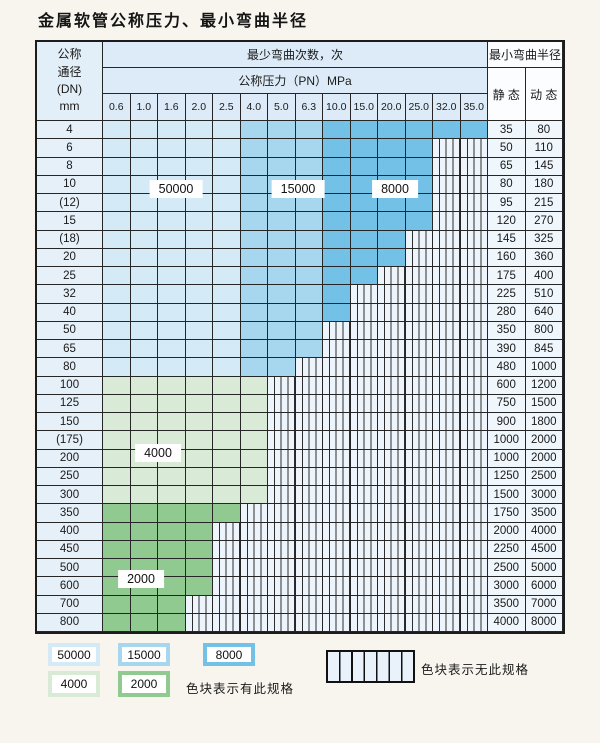 Image resolution: width=600 pixels, height=743 pixels. What do you see at coordinates (507, 622) in the screenshot?
I see `static-value: 4000` at bounding box center [507, 622].